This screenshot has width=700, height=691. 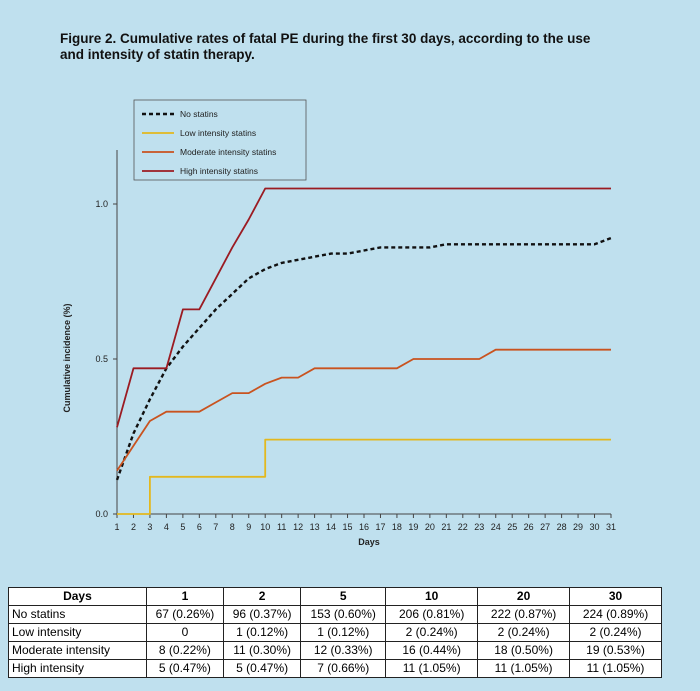 I want to click on table-cell: 96 (0.37%), so click(x=262, y=614).